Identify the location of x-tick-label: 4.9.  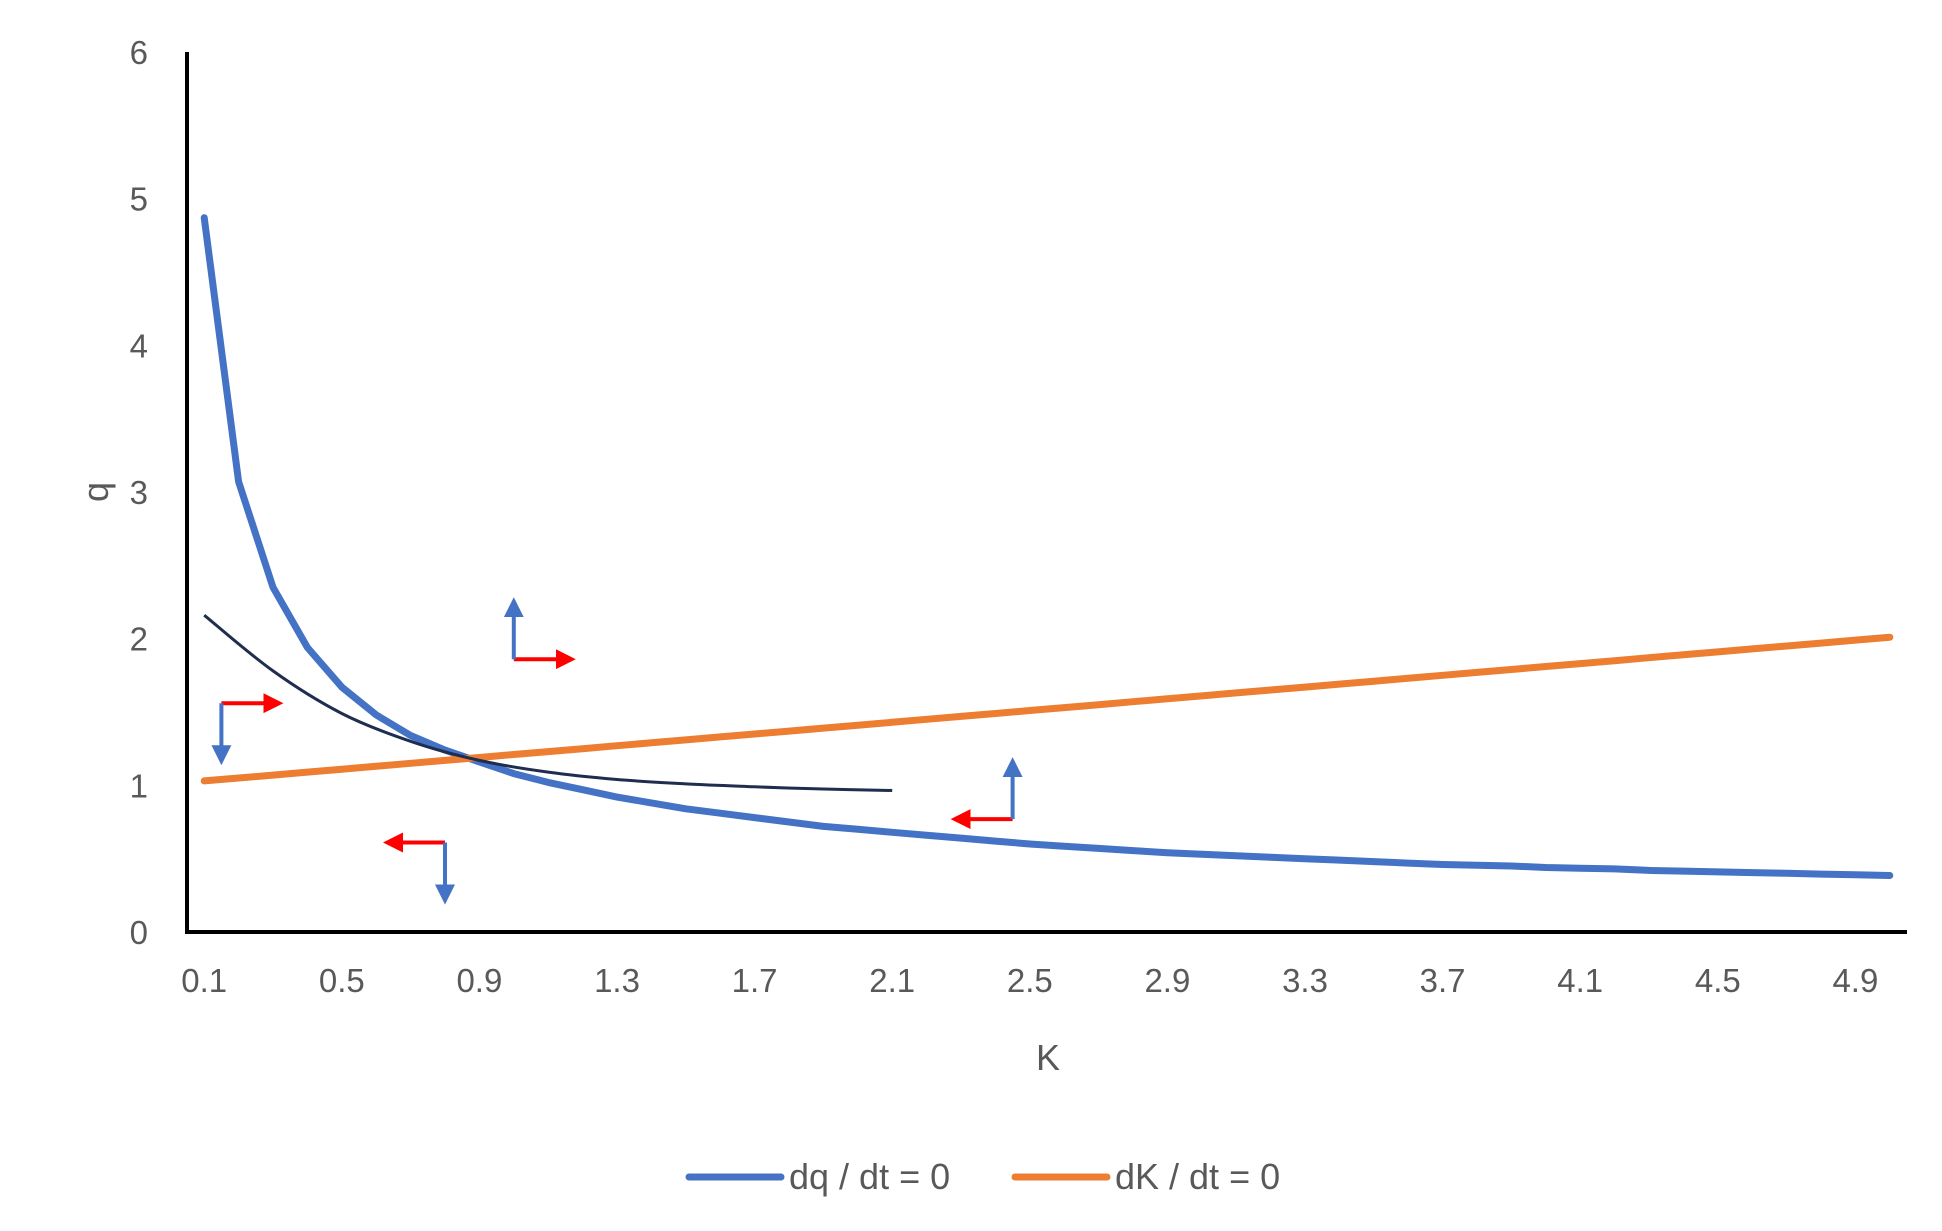
(1855, 980).